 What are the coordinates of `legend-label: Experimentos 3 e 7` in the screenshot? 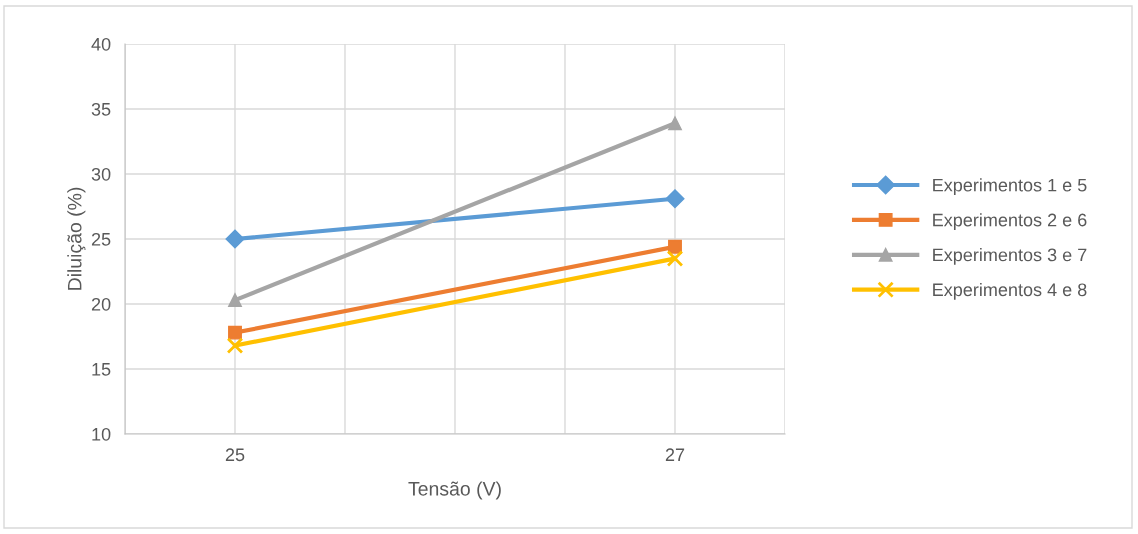 It's located at (1010, 256).